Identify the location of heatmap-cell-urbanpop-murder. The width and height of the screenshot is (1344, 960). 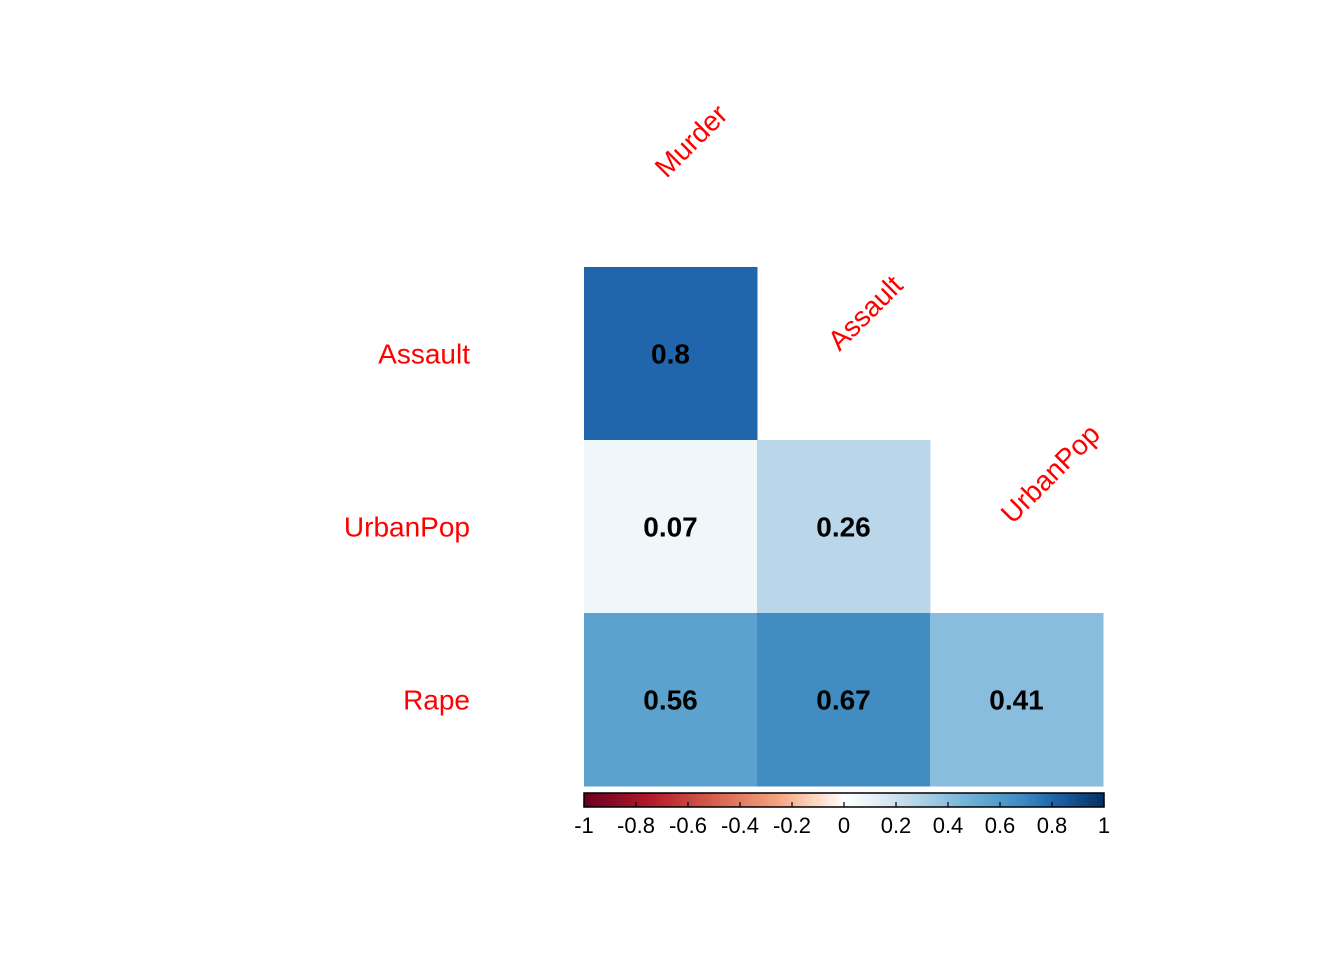
(671, 527).